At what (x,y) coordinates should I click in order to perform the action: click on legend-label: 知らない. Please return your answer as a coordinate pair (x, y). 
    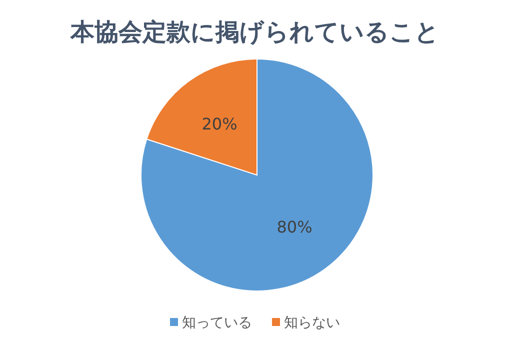
    Looking at the image, I should click on (312, 323).